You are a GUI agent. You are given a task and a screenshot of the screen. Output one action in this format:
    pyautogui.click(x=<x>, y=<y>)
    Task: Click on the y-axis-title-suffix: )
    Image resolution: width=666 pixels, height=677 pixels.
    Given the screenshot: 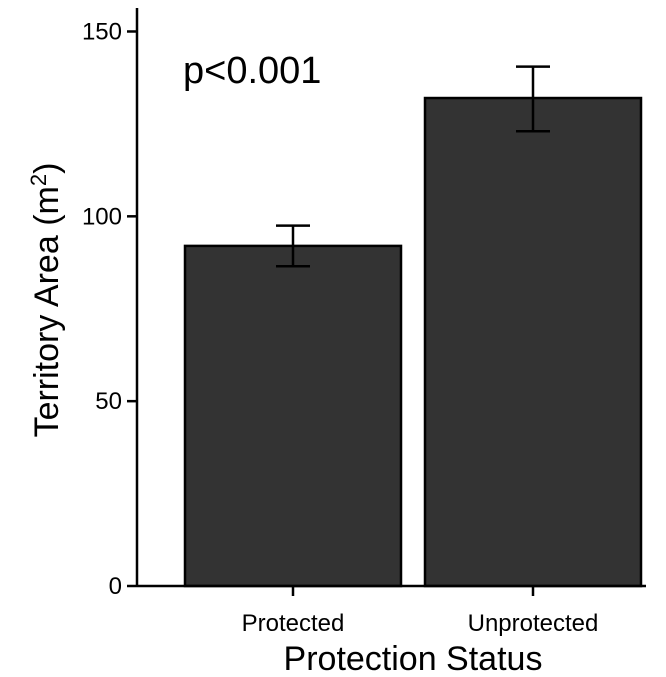 What is the action you would take?
    pyautogui.click(x=47, y=168)
    